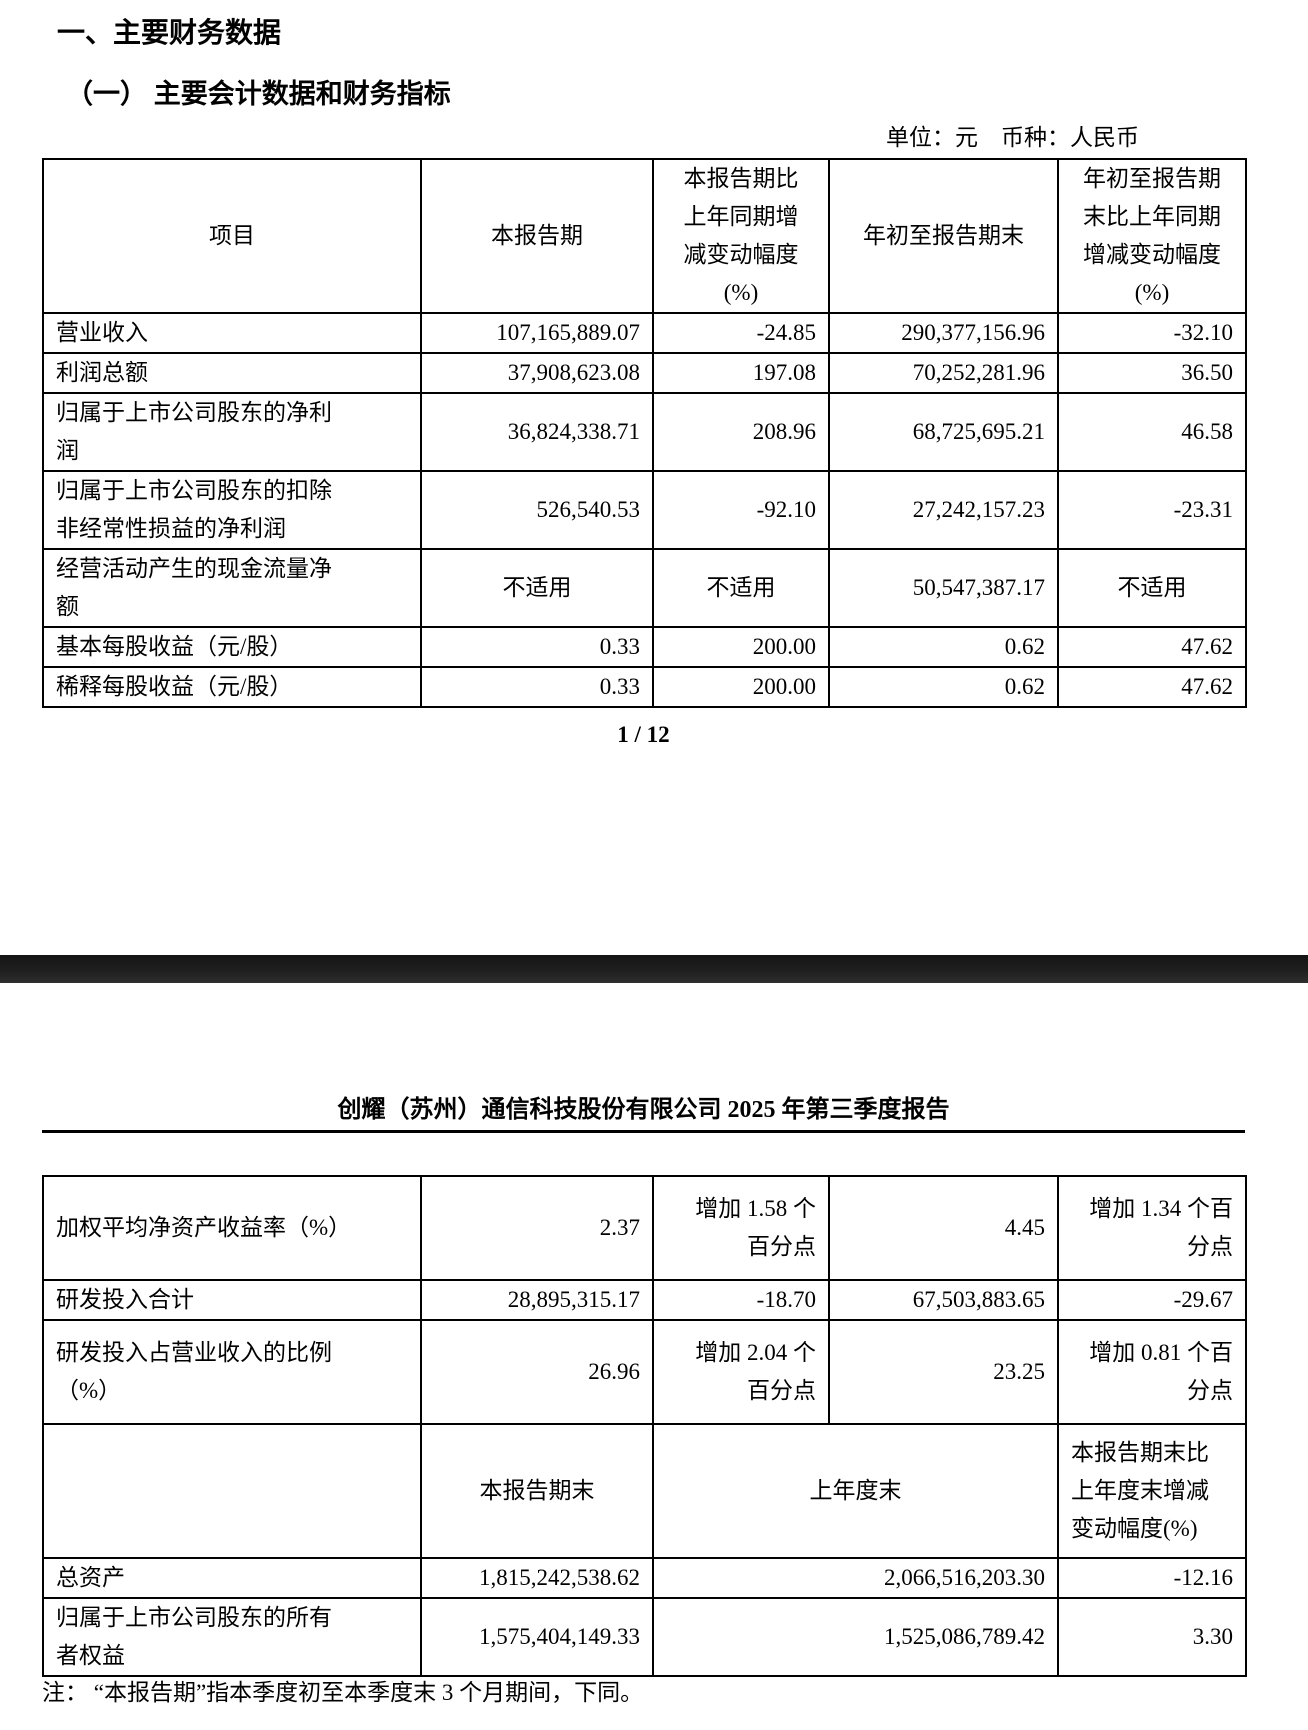  Describe the element at coordinates (855, 1637) in the screenshot. I see `cell-prev-year-end: 1,525,086,789.42` at that location.